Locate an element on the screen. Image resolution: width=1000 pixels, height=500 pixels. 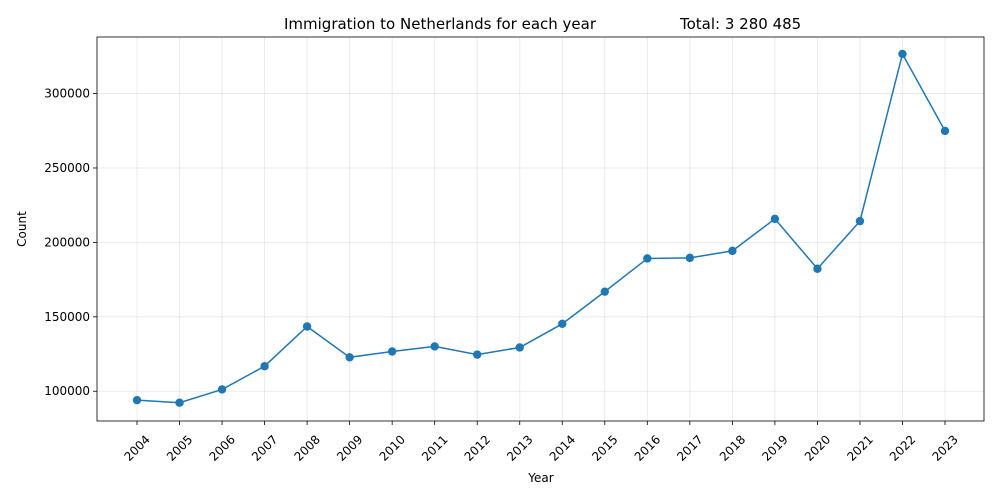
y-tick-layer: 100000 150000 200000 250000 300000 is located at coordinates (70, 242).